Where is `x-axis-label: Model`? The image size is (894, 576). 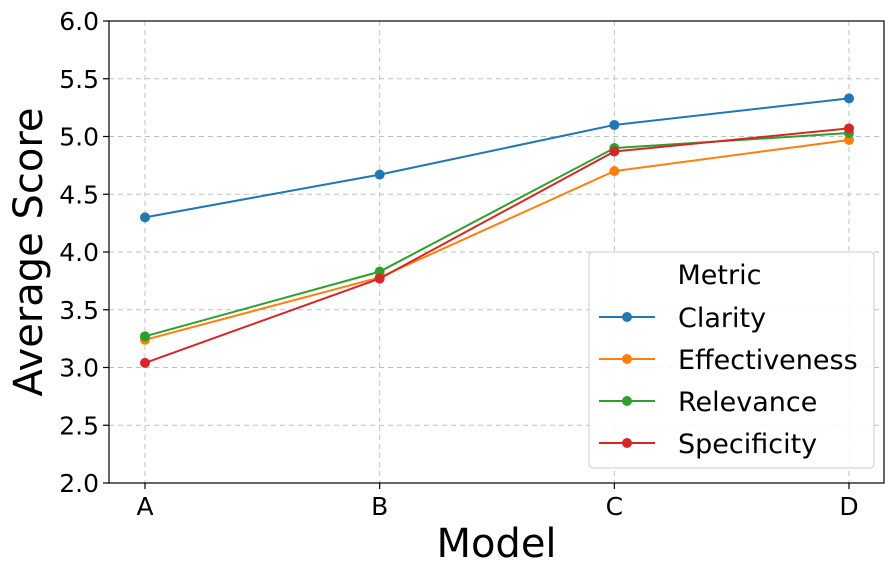 x-axis-label: Model is located at coordinates (496, 544).